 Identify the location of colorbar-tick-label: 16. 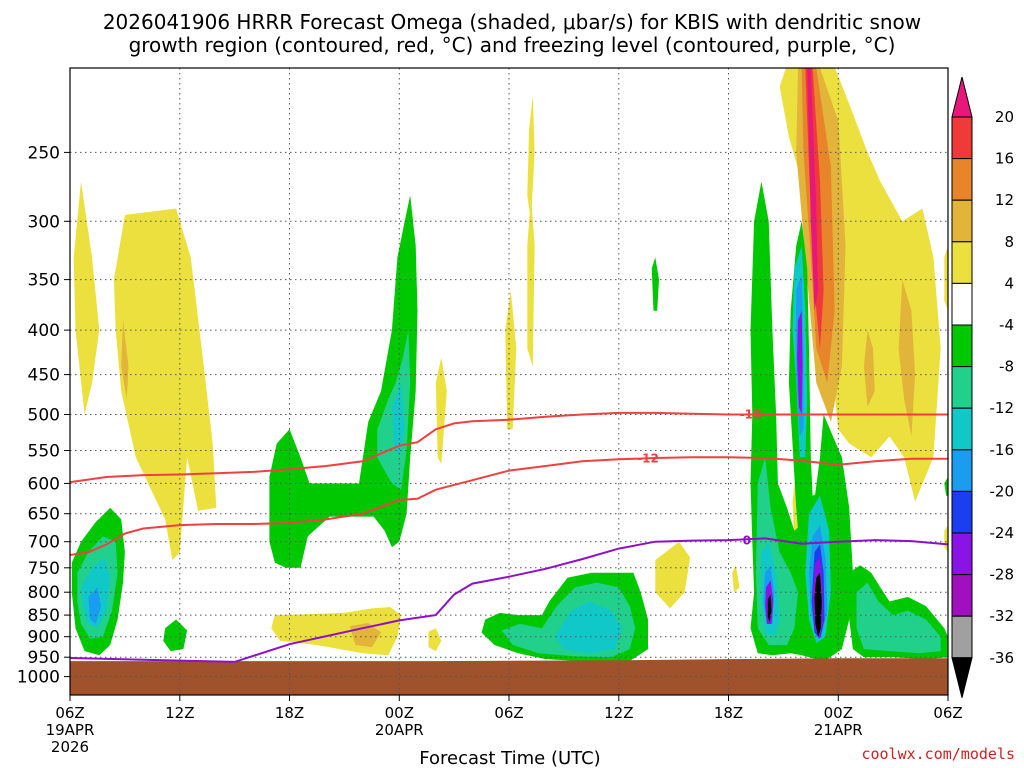
(1004, 159).